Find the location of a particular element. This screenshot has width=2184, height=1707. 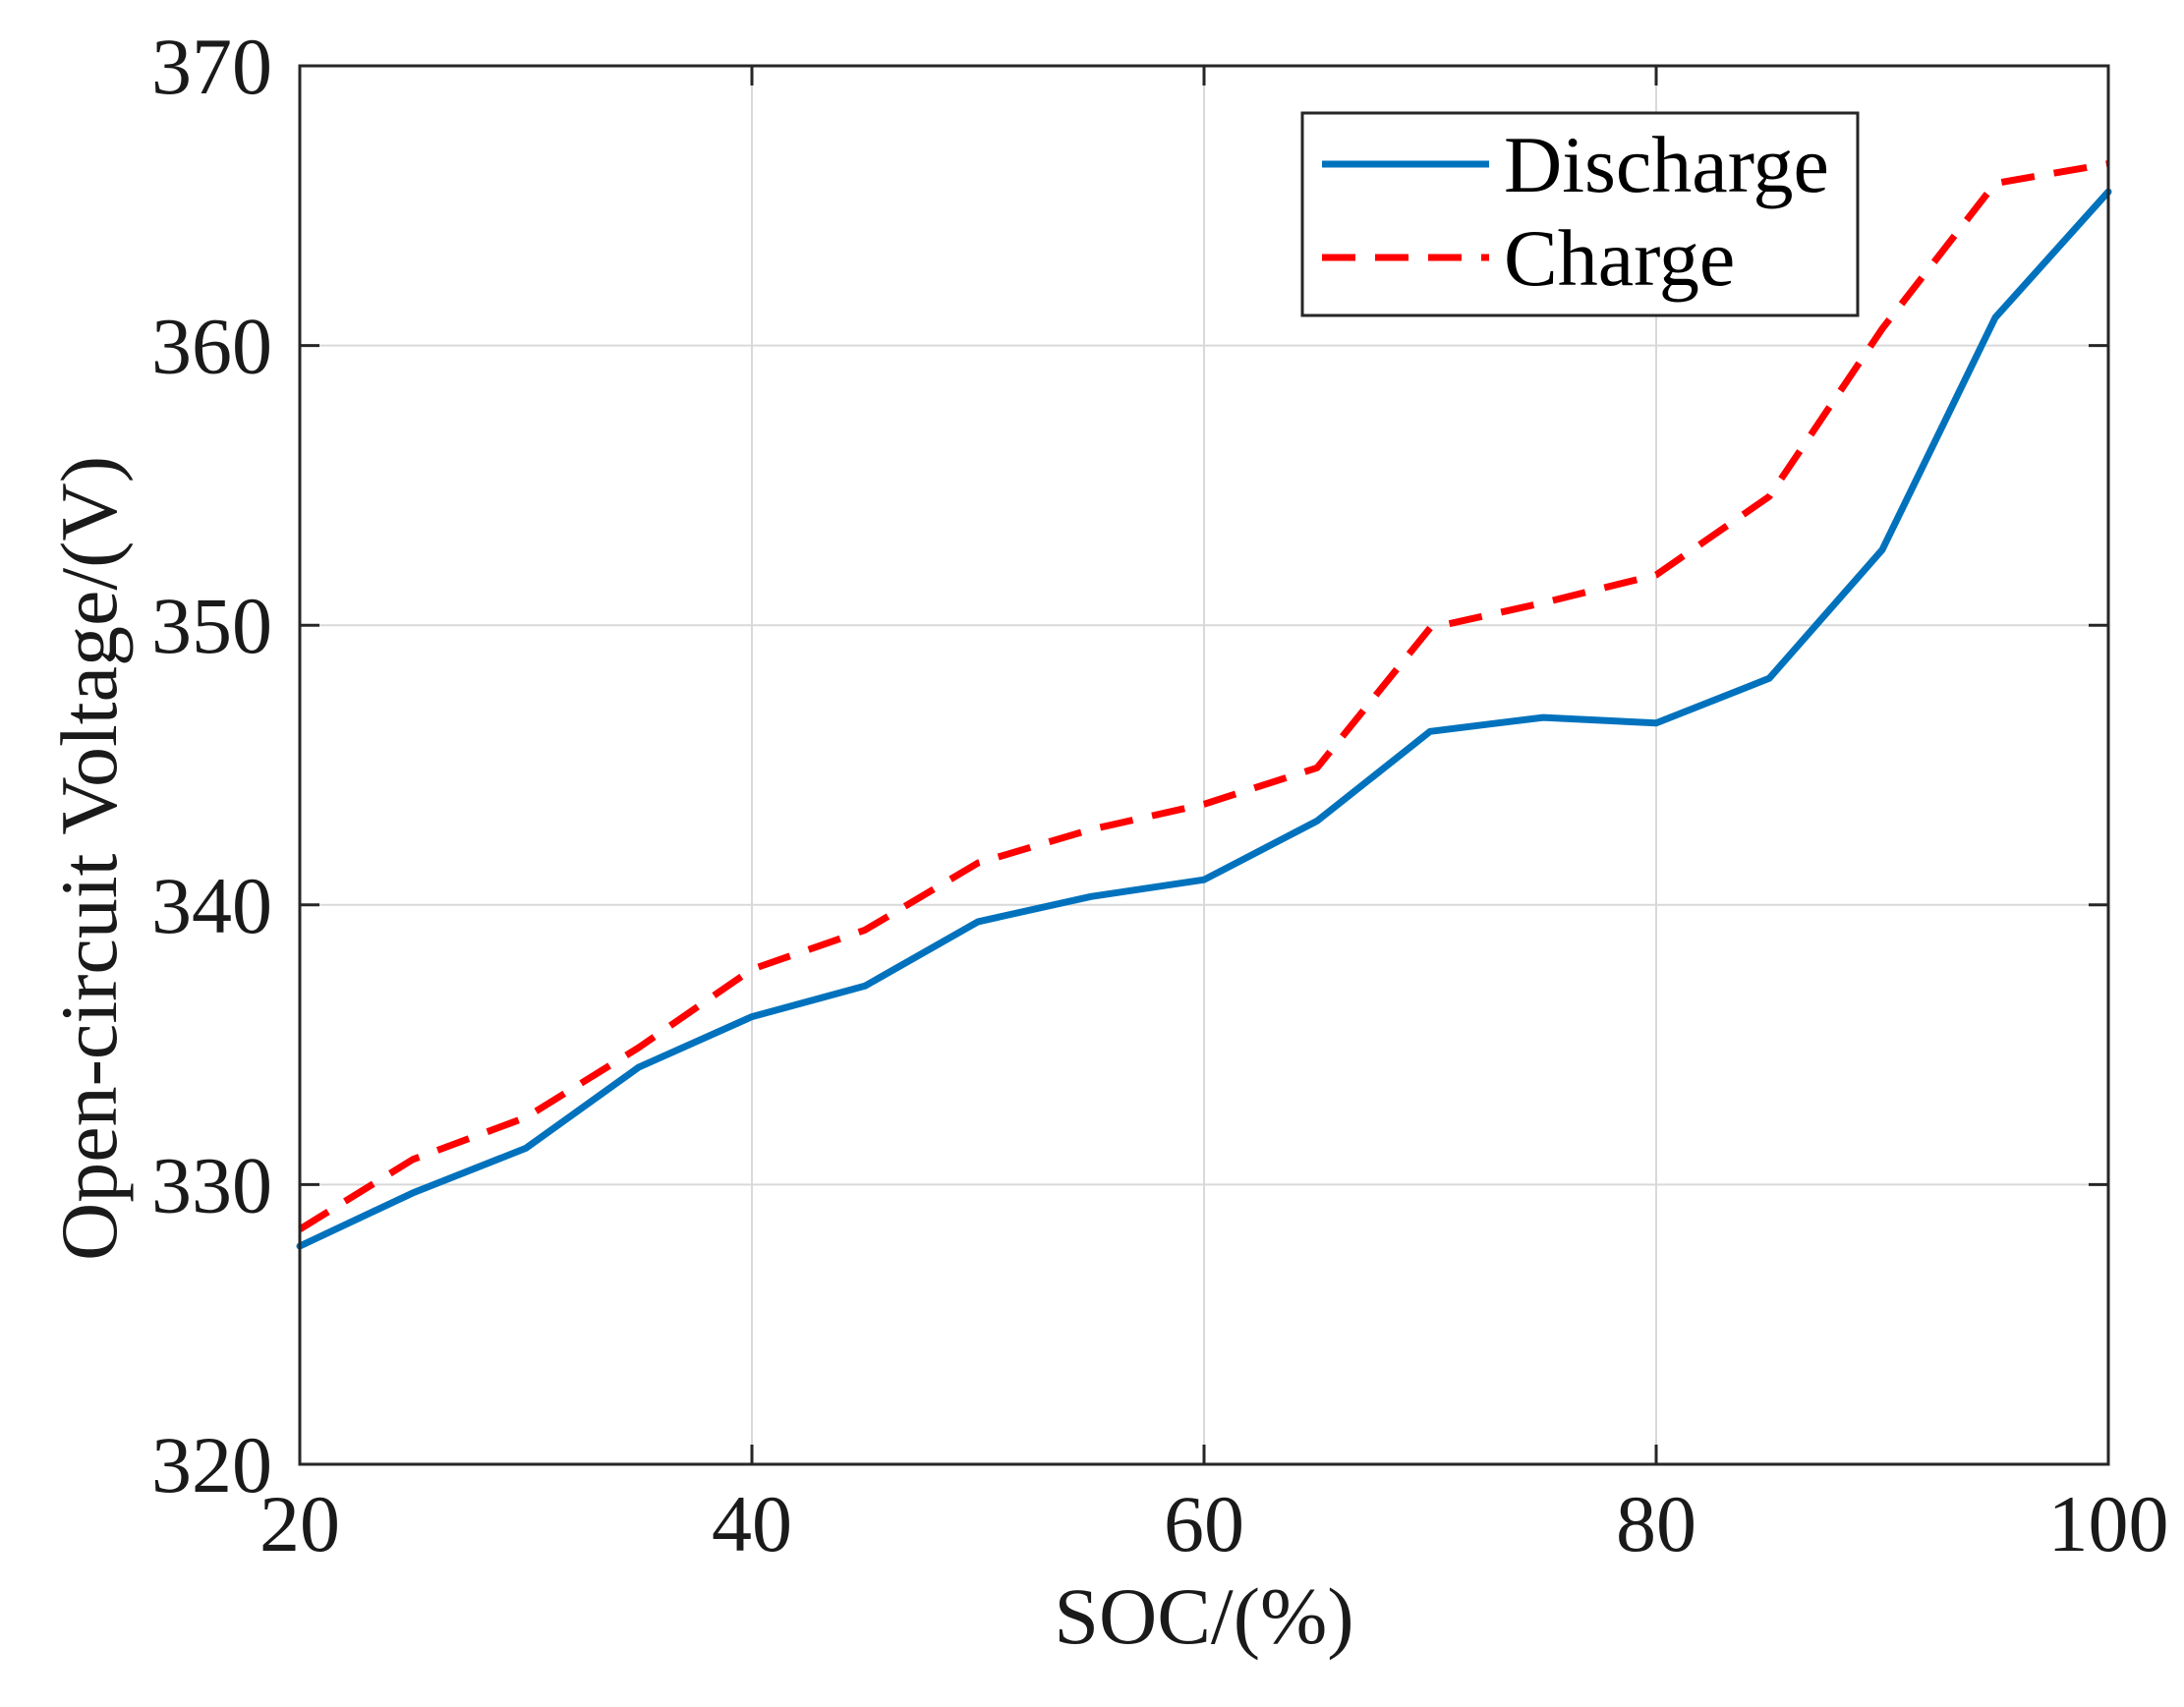

legend: Discharge Charge is located at coordinates (1580, 214).